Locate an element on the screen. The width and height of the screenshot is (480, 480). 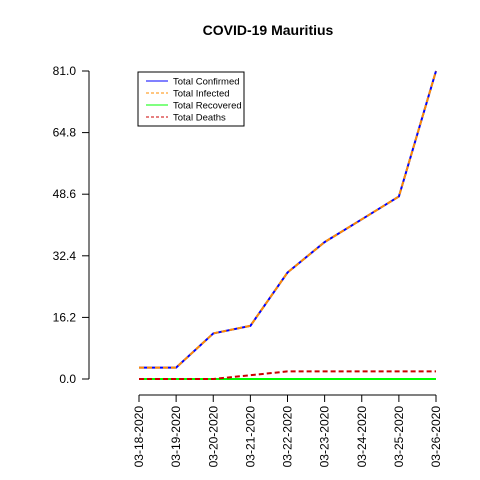
x-tick-label: 03-25-2020 is located at coordinates (399, 437).